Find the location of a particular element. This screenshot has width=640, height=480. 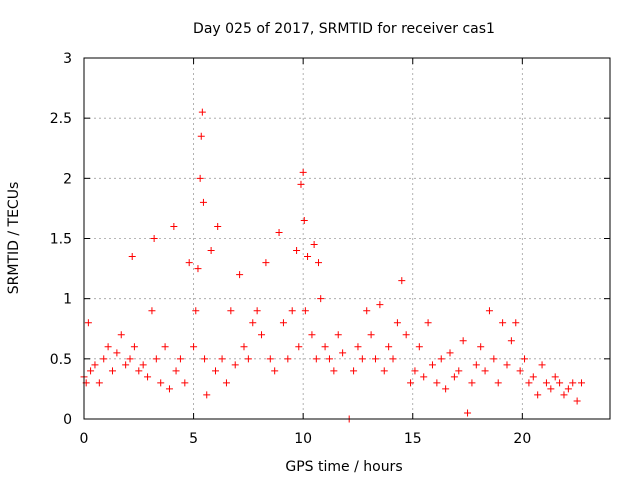

y-tick-label: 1.5 is located at coordinates (61, 240).